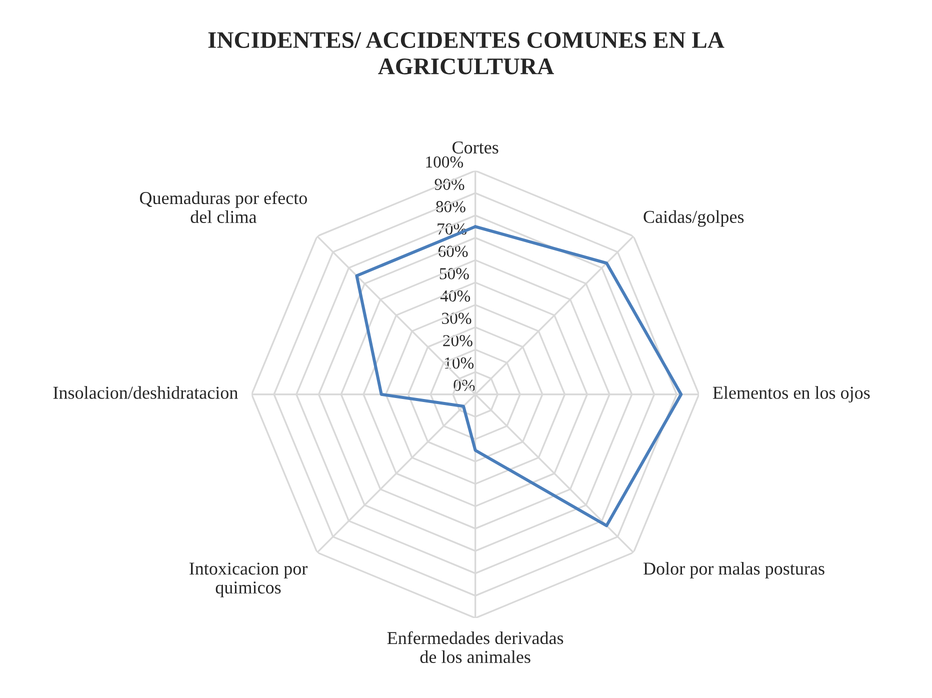 Image resolution: width=932 pixels, height=698 pixels. Describe the element at coordinates (454, 274) in the screenshot. I see `y-tick-label: 50%` at that location.